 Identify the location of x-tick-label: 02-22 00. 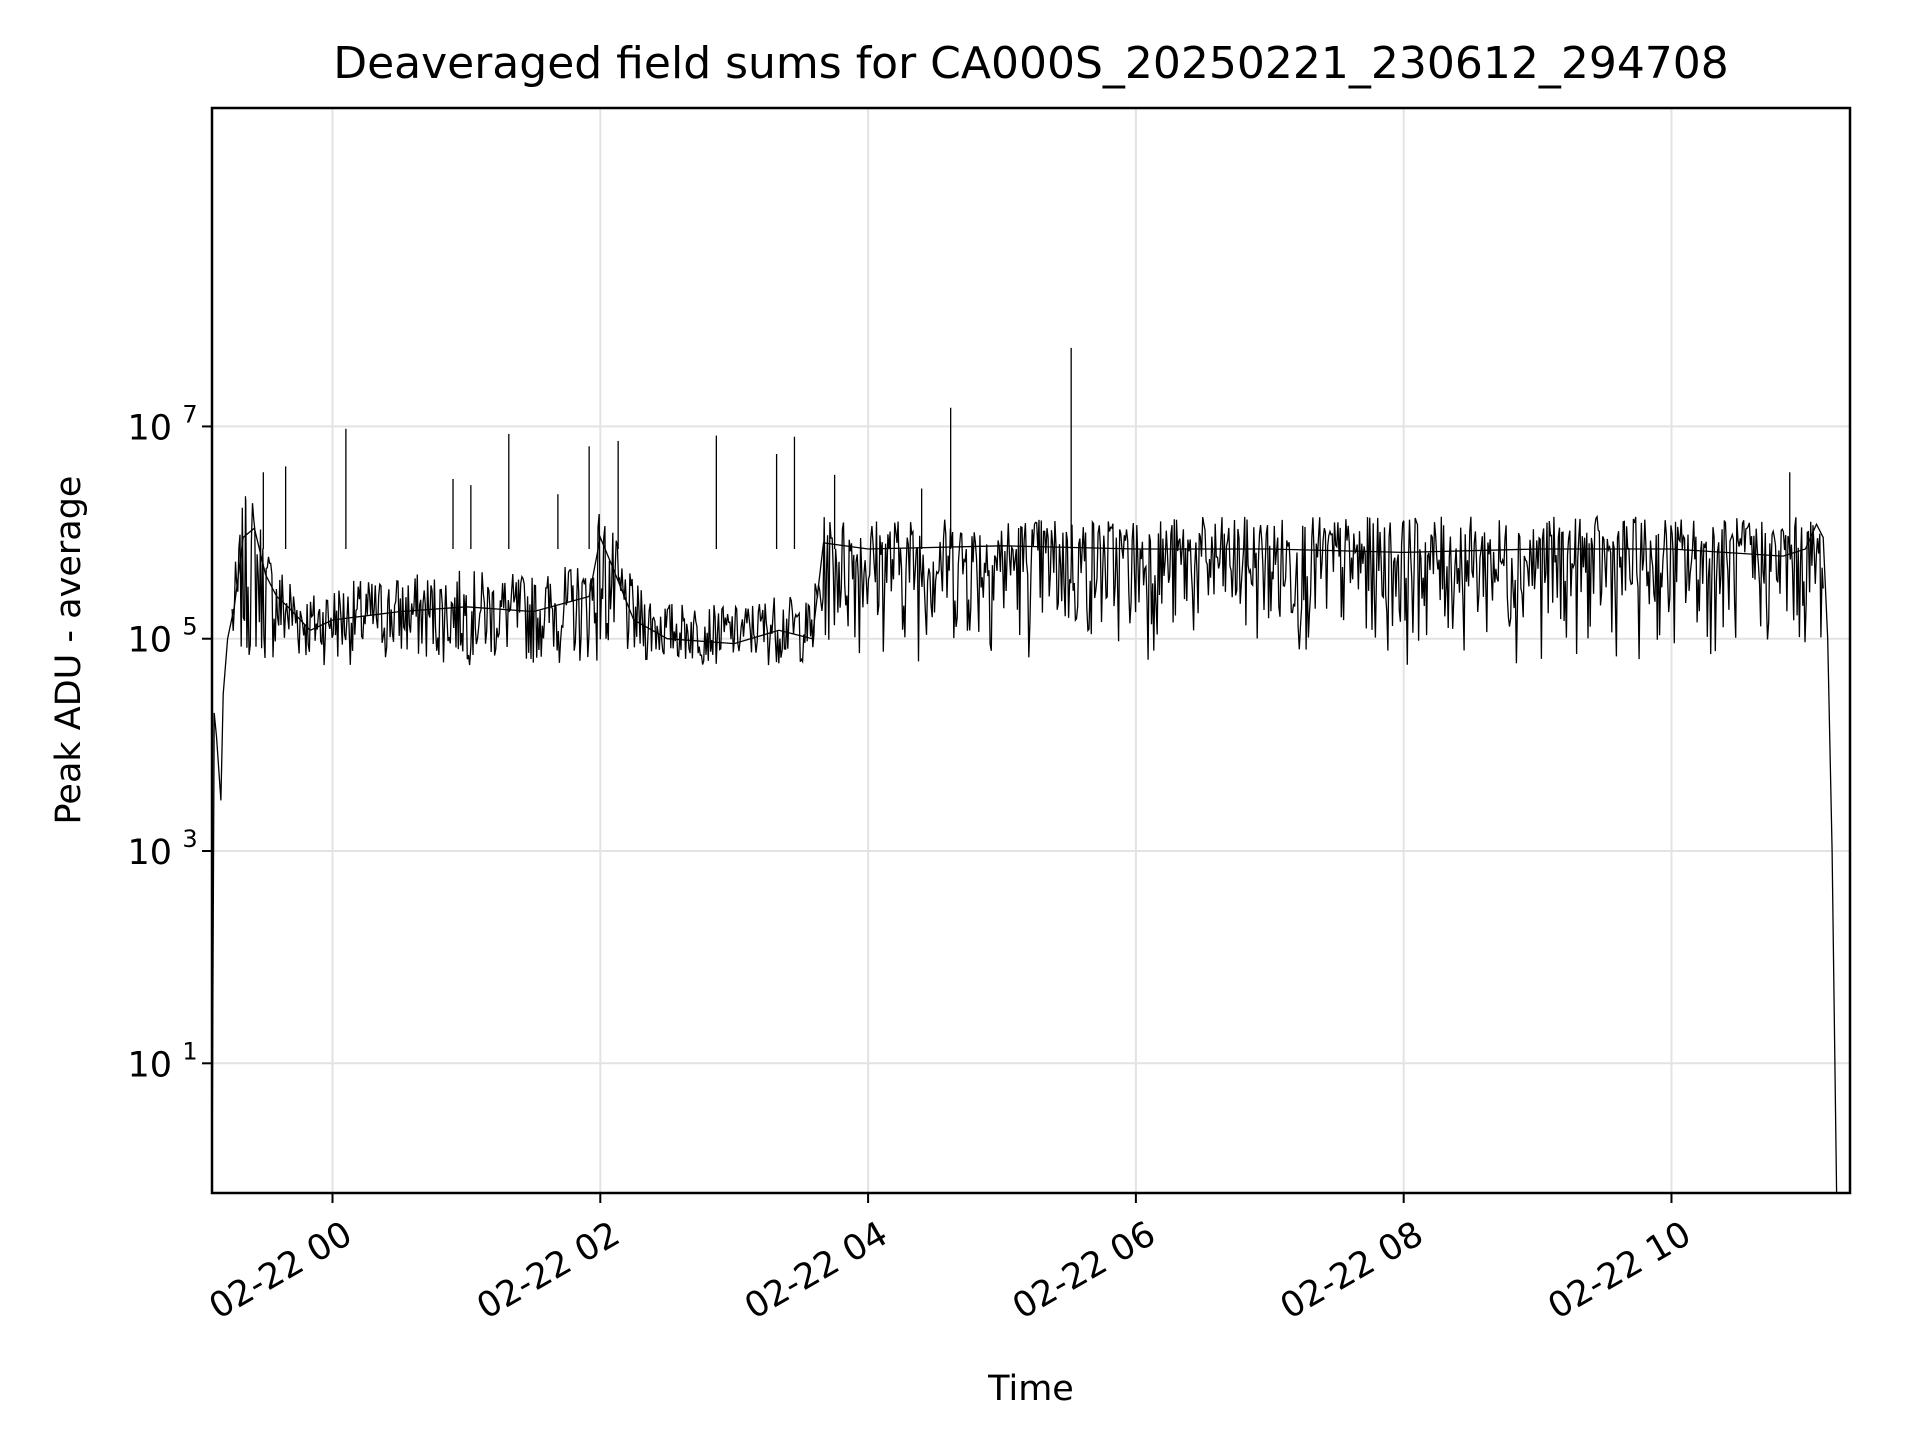
(281, 1270).